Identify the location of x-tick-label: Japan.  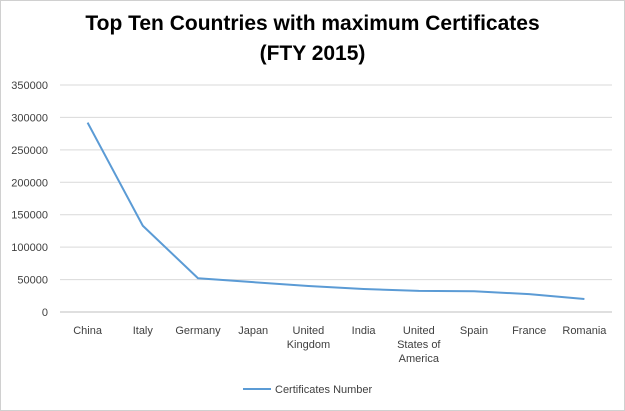
(253, 331).